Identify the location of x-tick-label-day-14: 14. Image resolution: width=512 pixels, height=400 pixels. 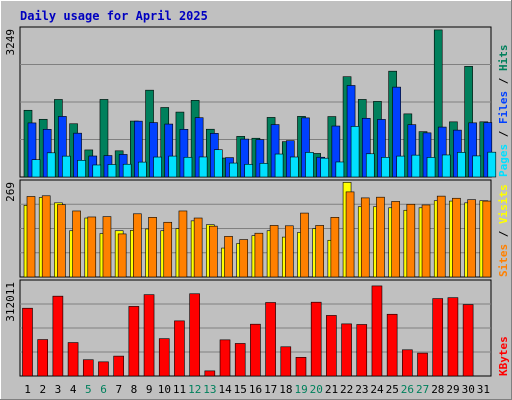
(225, 389).